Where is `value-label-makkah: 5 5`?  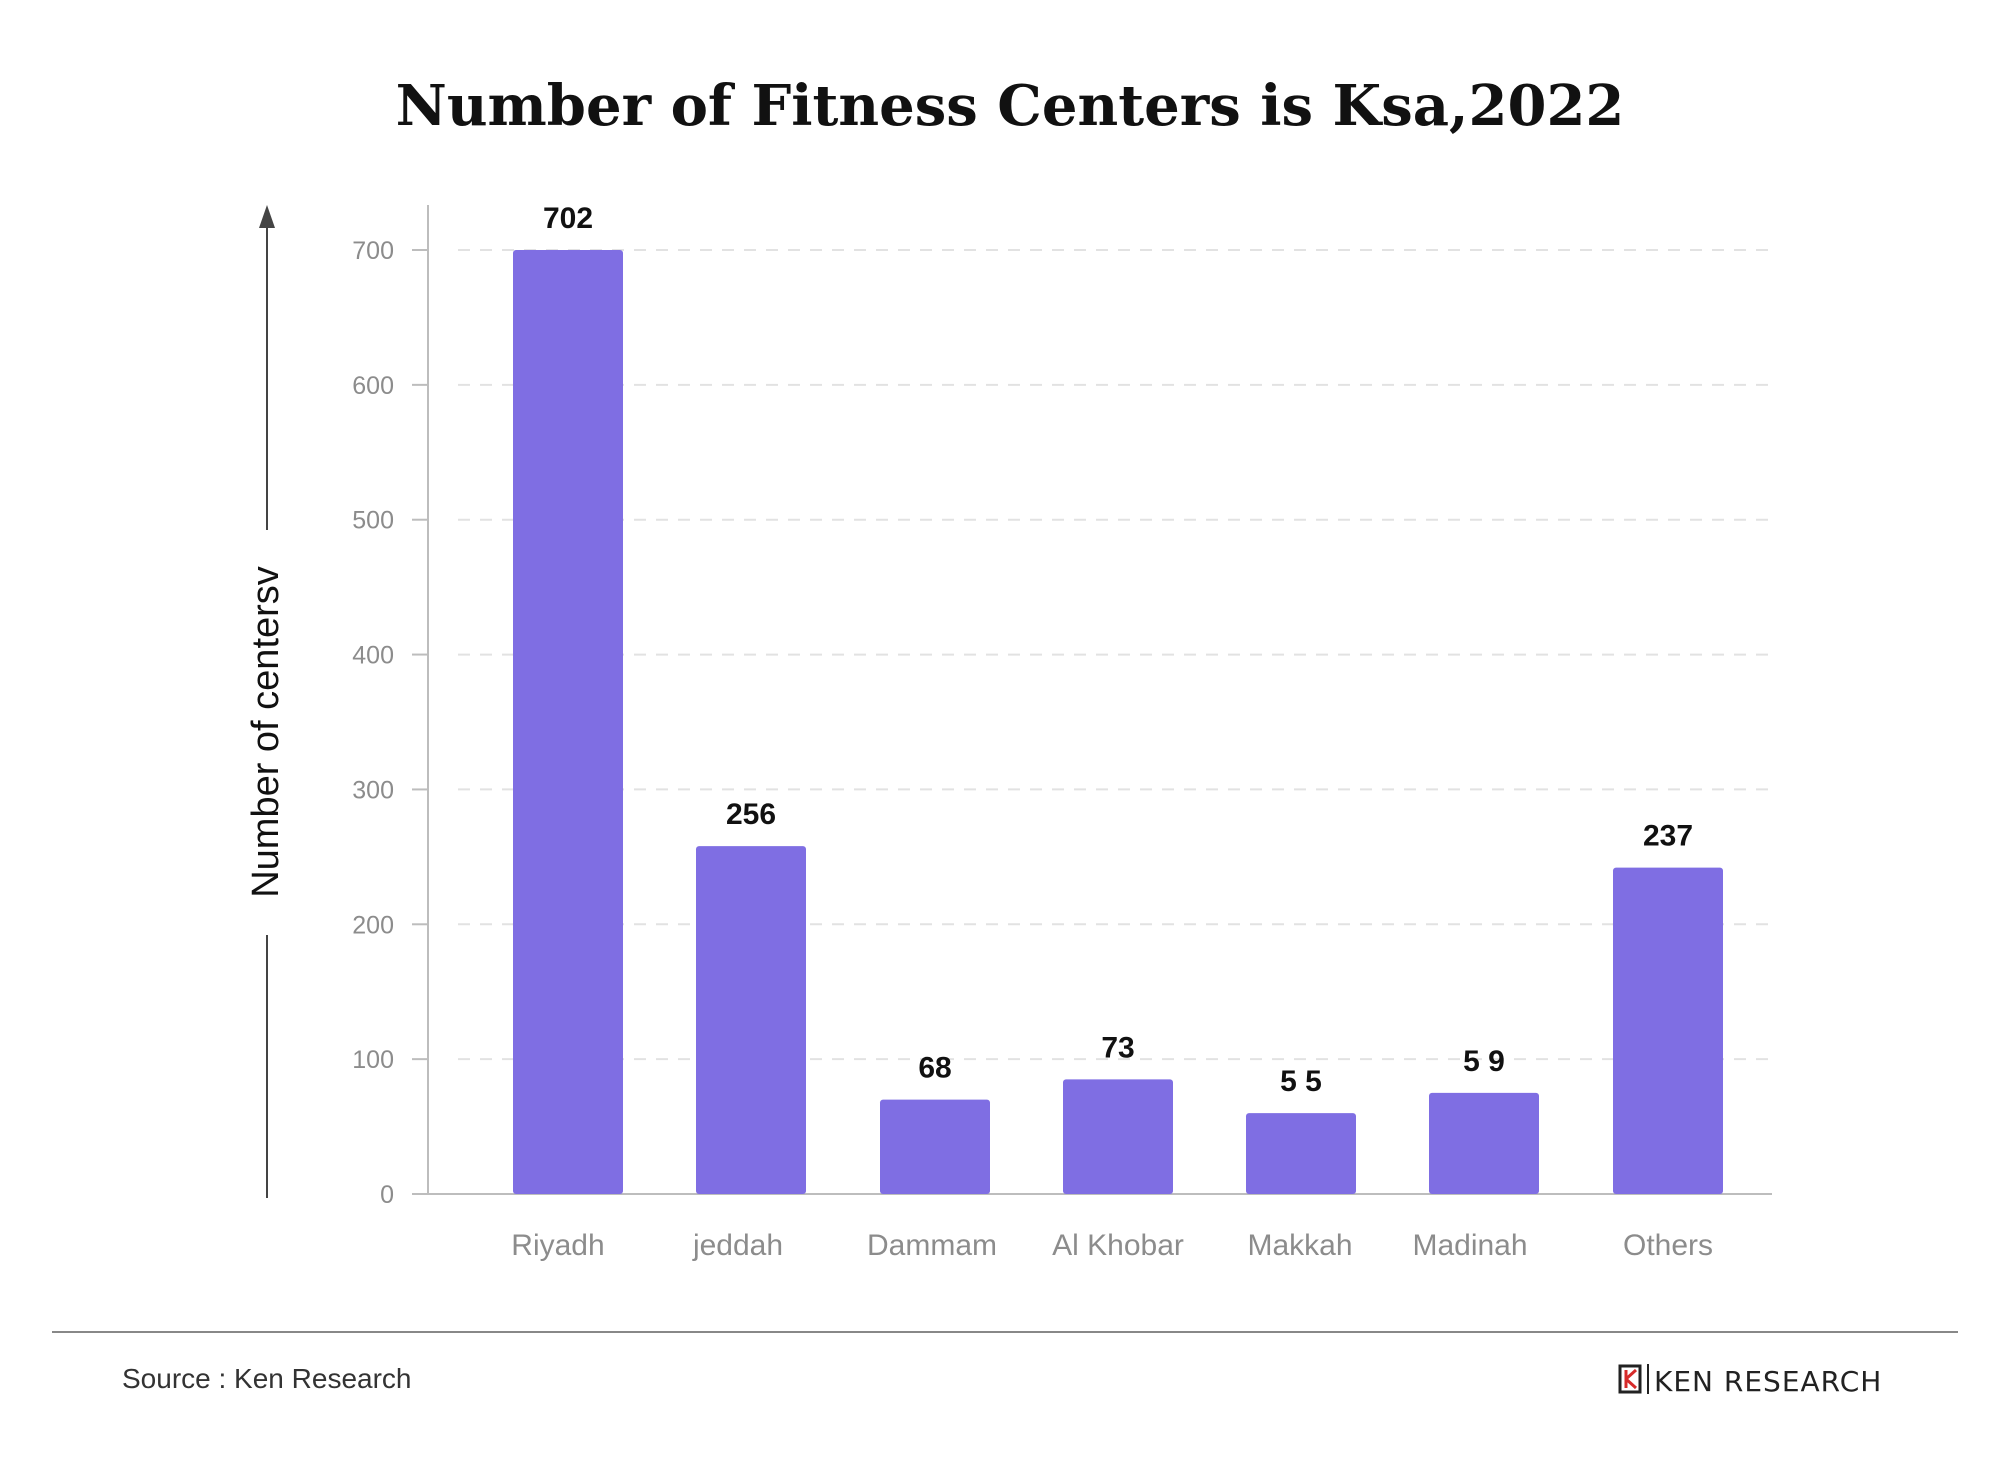
value-label-makkah: 5 5 is located at coordinates (1301, 1081).